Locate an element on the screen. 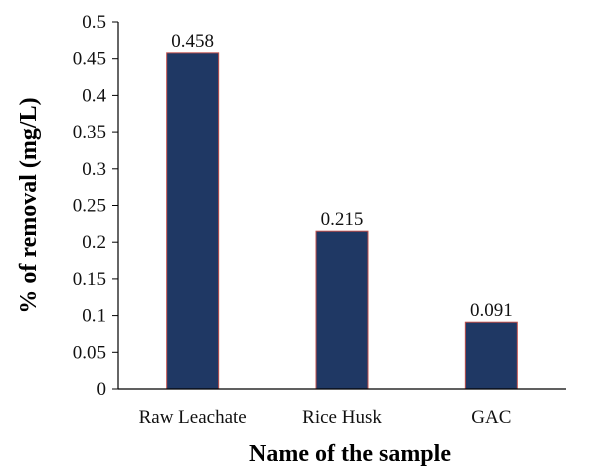 Image resolution: width=594 pixels, height=470 pixels. data-label: 0.458 is located at coordinates (192, 41).